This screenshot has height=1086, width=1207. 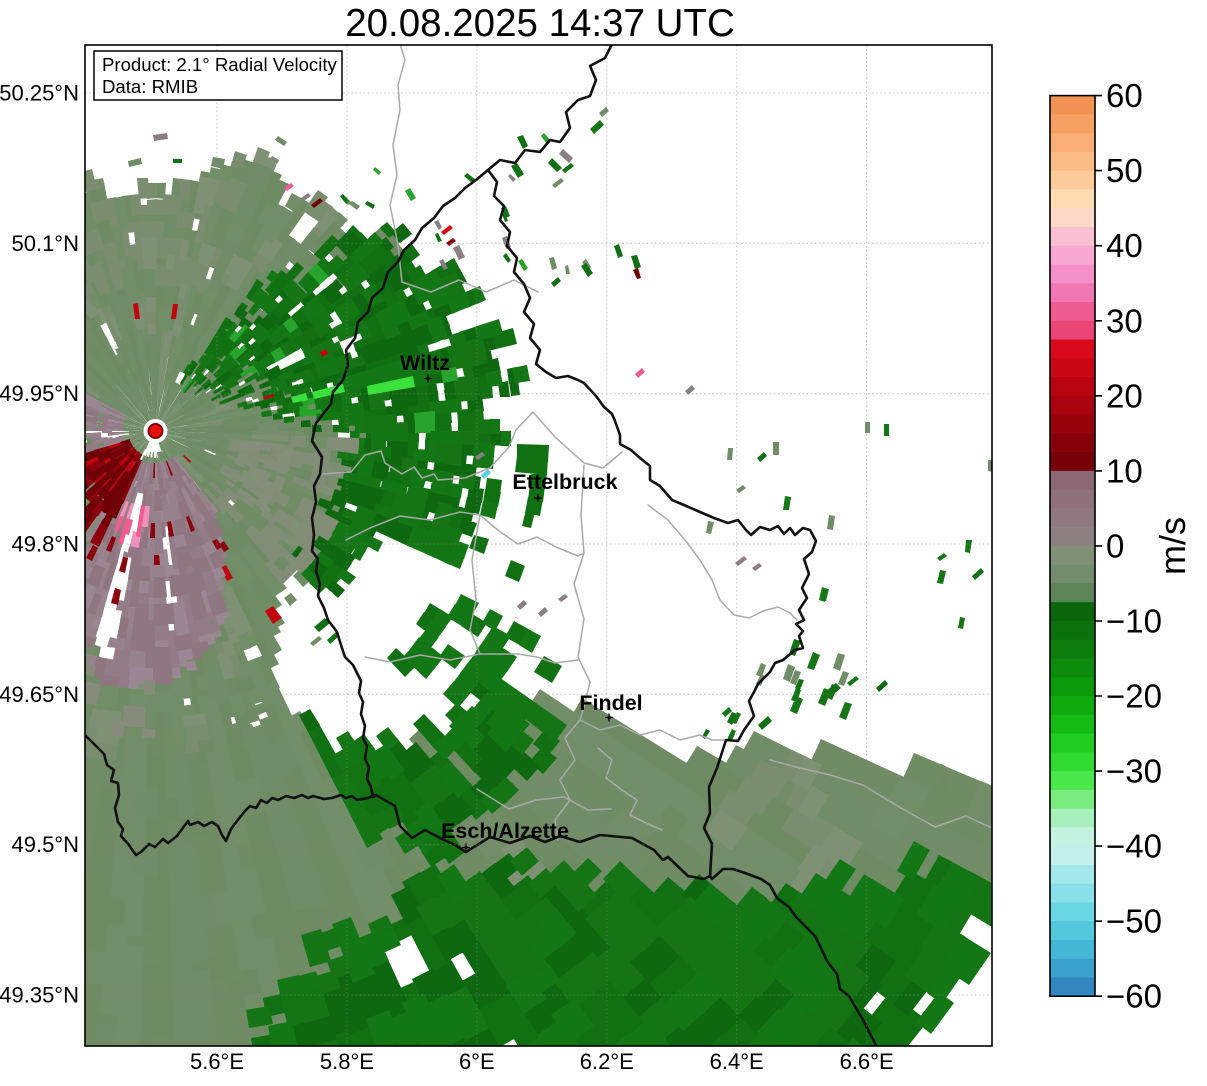 I want to click on svg-text: 6.4°E, so click(x=737, y=1061).